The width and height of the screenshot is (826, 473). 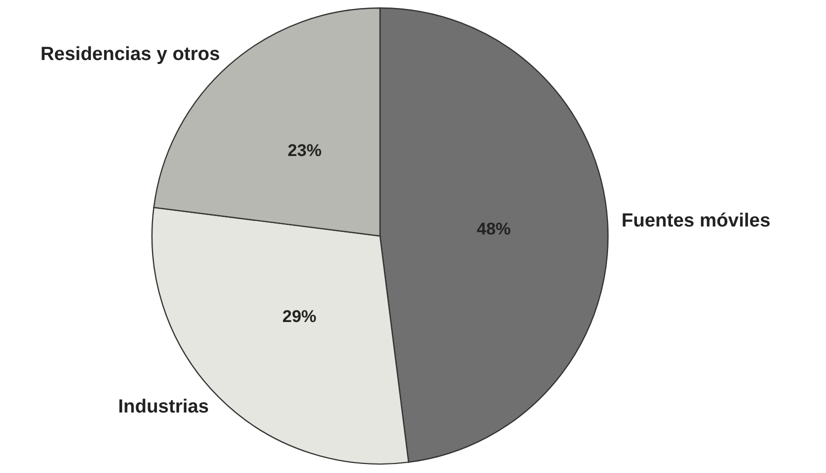 I want to click on data-label: 29%, so click(x=299, y=316).